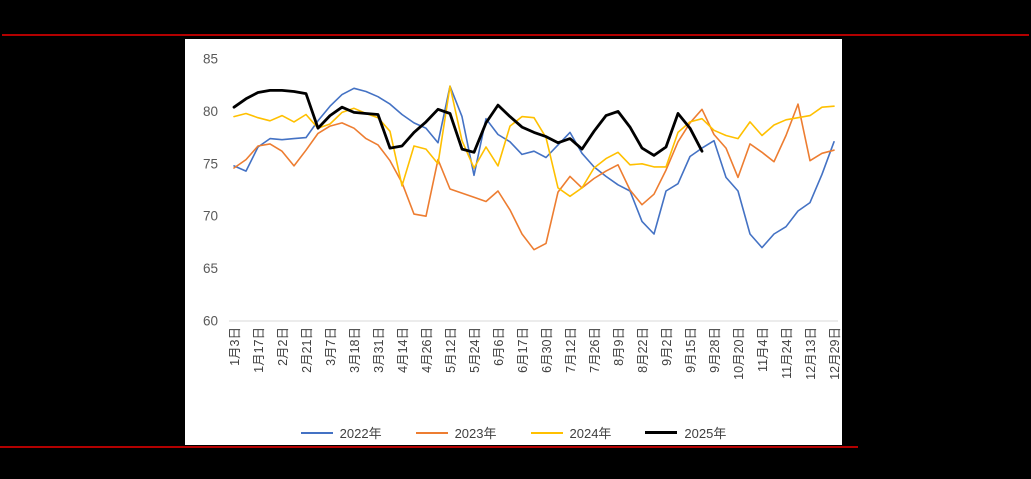 The image size is (1031, 479). I want to click on top-red-rule, so click(515, 35).